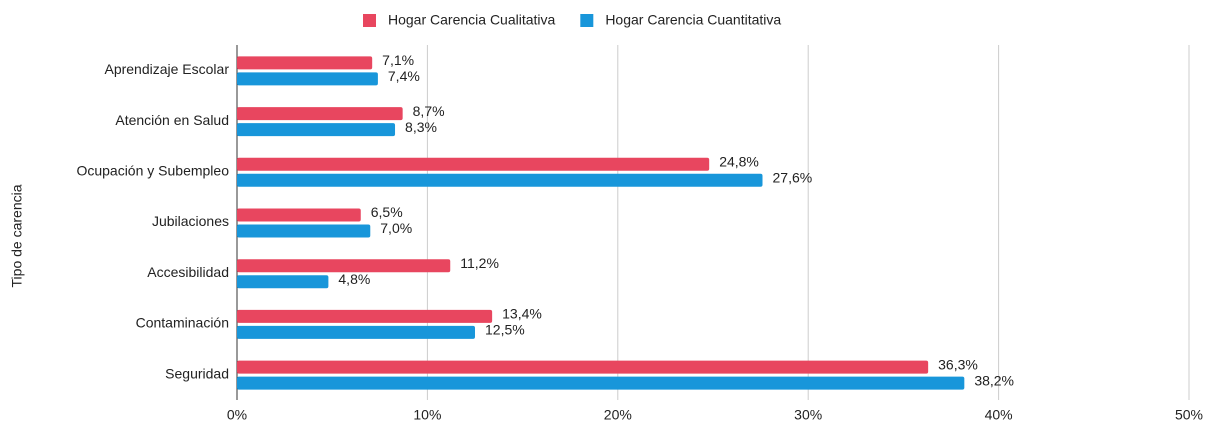 The image size is (1208, 424). What do you see at coordinates (472, 20) in the screenshot?
I see `legend-label: Hogar Carencia Cualitativa` at bounding box center [472, 20].